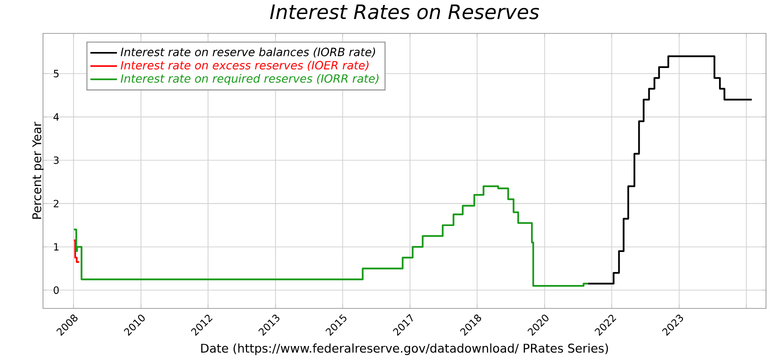  Describe the element at coordinates (56, 290) in the screenshot. I see `y-tick-label: 0` at that location.